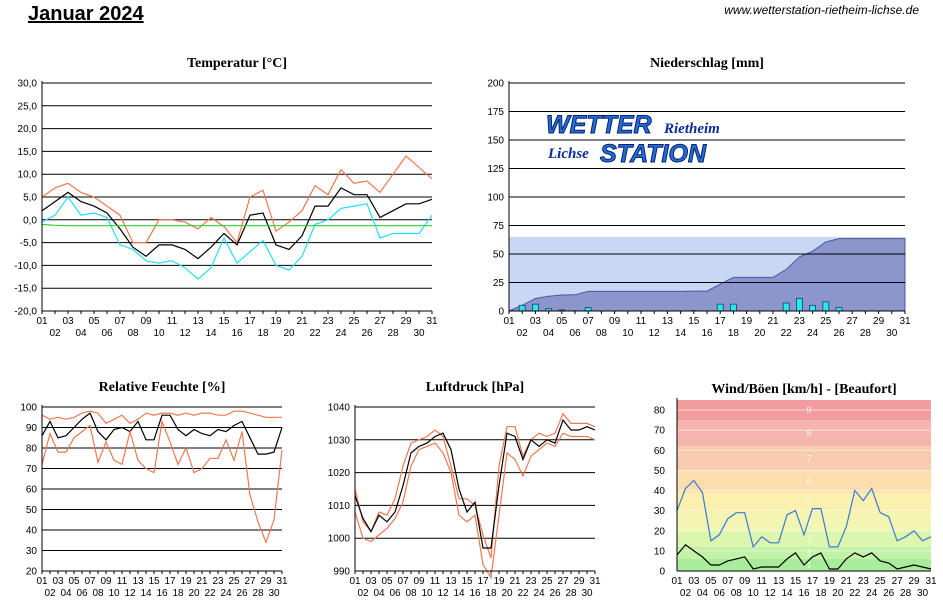 The width and height of the screenshot is (943, 608). I want to click on y-tick-label: 60, so click(32, 490).